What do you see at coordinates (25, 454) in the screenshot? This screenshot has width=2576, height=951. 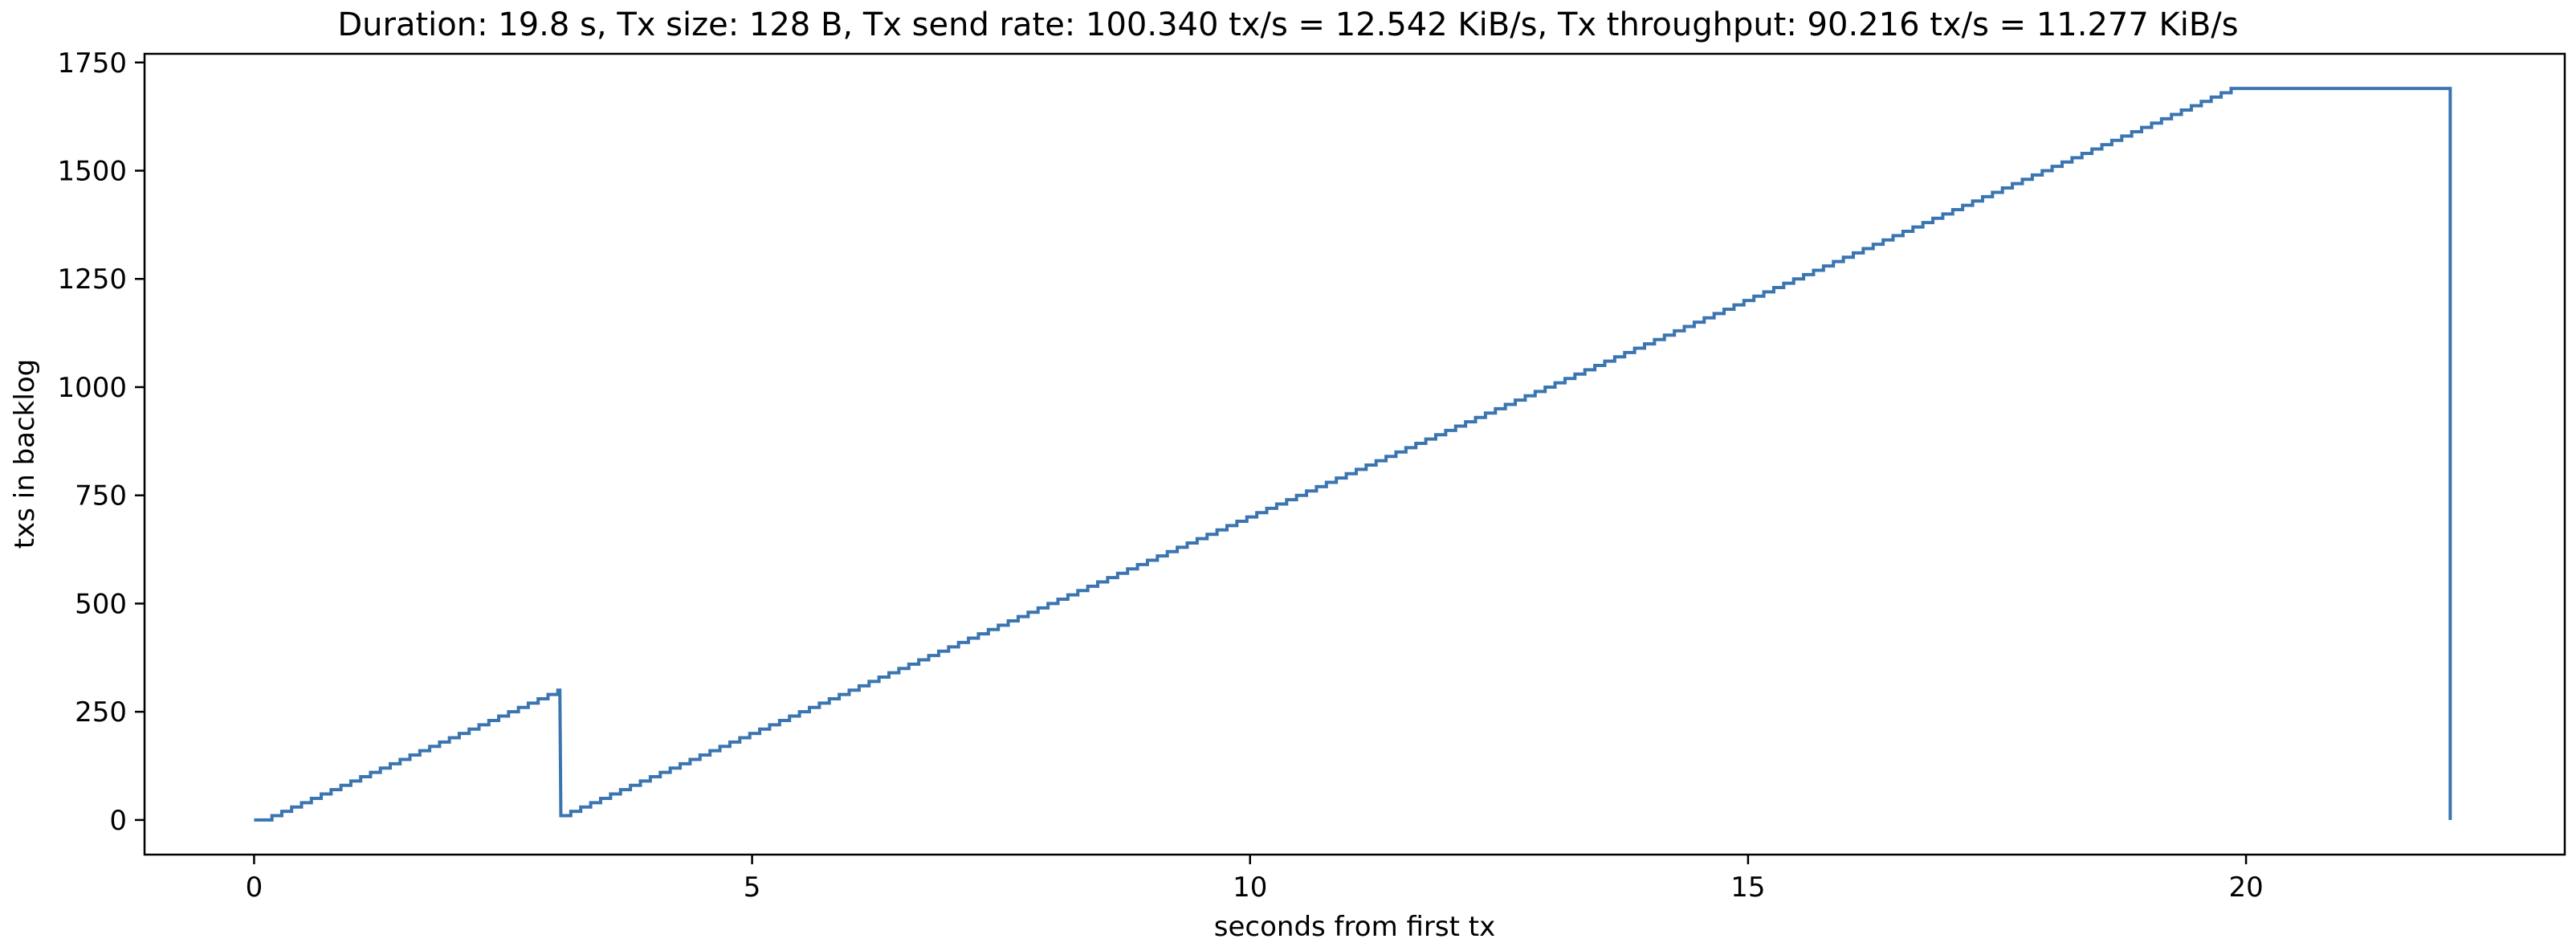 I see `y-axis-label: txs in backlog` at bounding box center [25, 454].